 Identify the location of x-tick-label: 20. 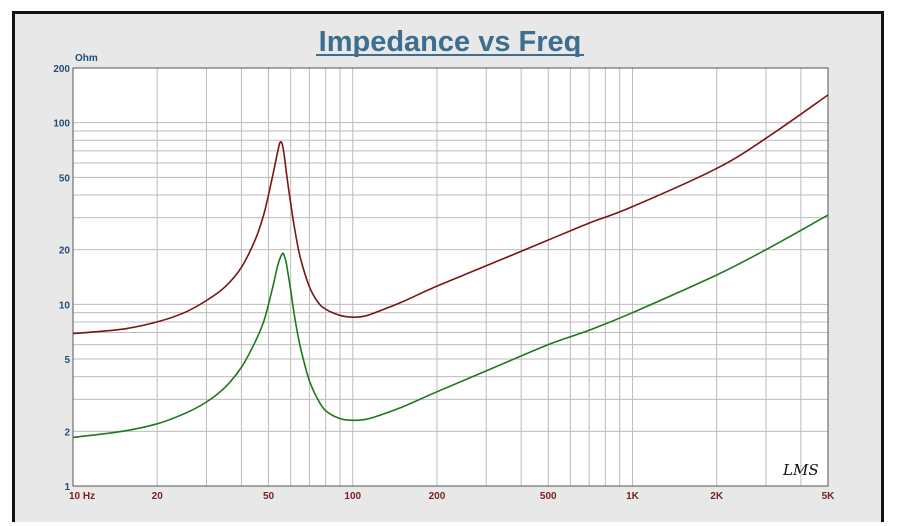
(158, 496).